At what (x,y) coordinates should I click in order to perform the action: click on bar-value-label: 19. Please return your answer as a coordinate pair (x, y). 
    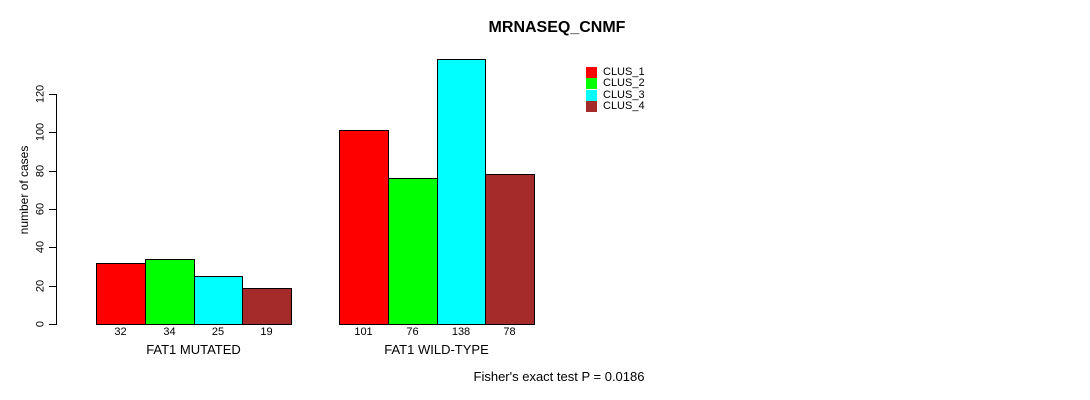
    Looking at the image, I should click on (266, 332).